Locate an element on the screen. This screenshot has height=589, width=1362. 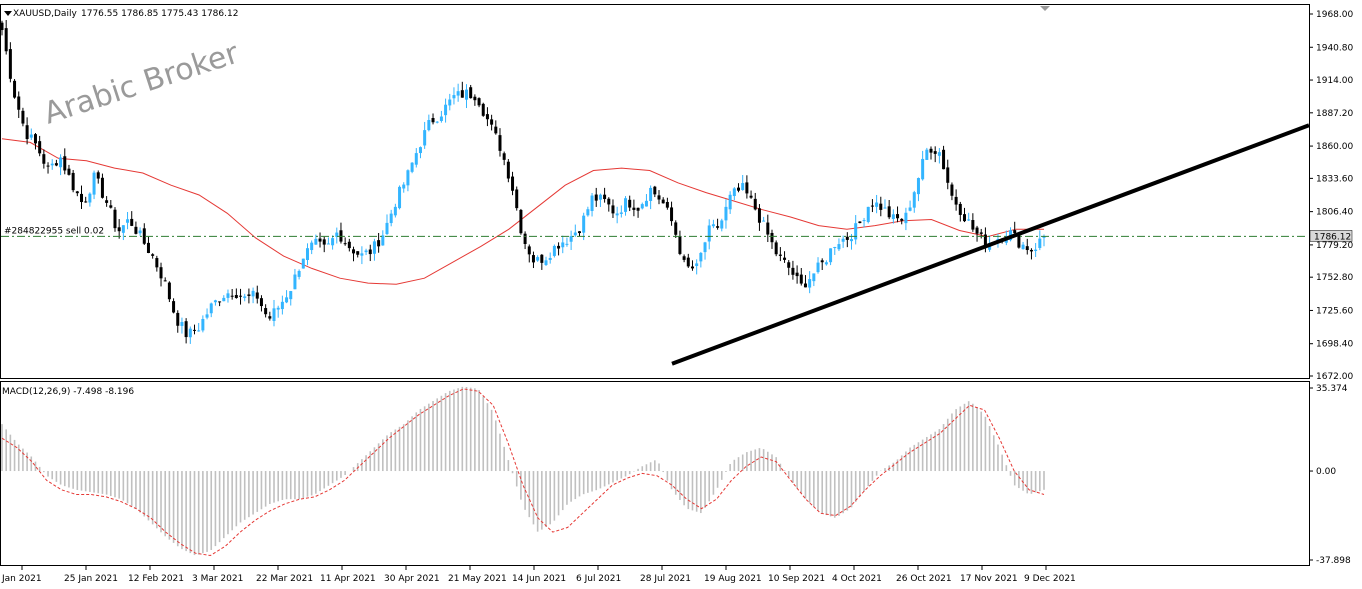
time-tick-label: 12 Feb 2021 is located at coordinates (156, 579).